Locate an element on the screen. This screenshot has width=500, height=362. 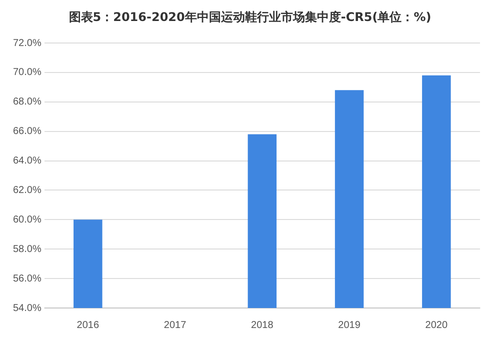
x-tick-label: 2016 is located at coordinates (88, 325).